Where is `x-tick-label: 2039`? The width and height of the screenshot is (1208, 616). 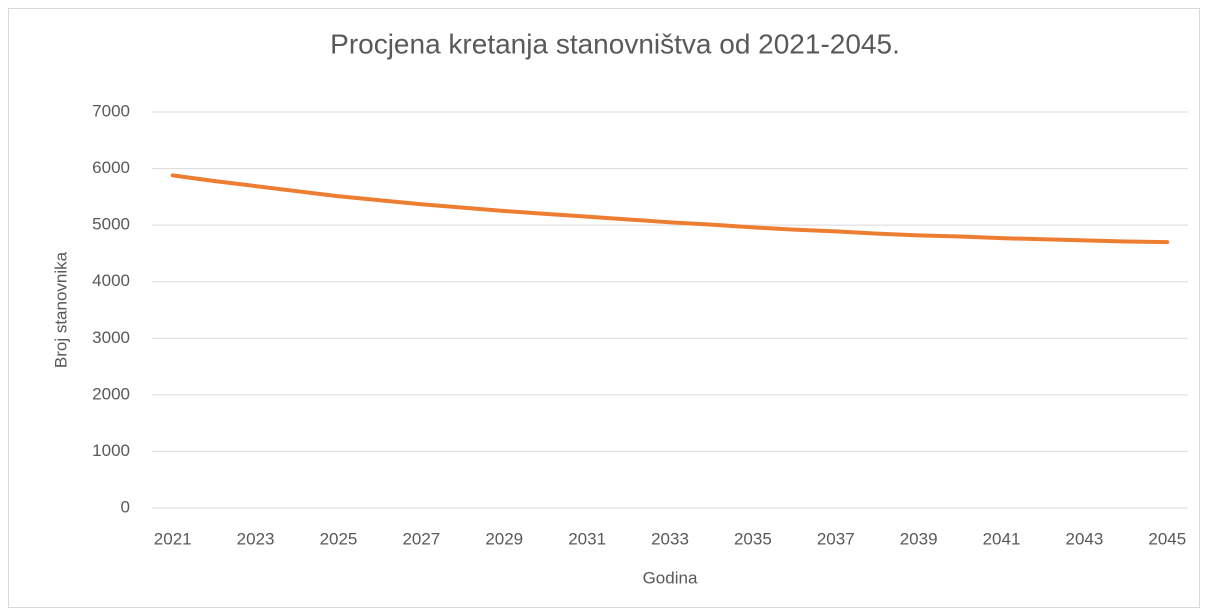 x-tick-label: 2039 is located at coordinates (919, 538).